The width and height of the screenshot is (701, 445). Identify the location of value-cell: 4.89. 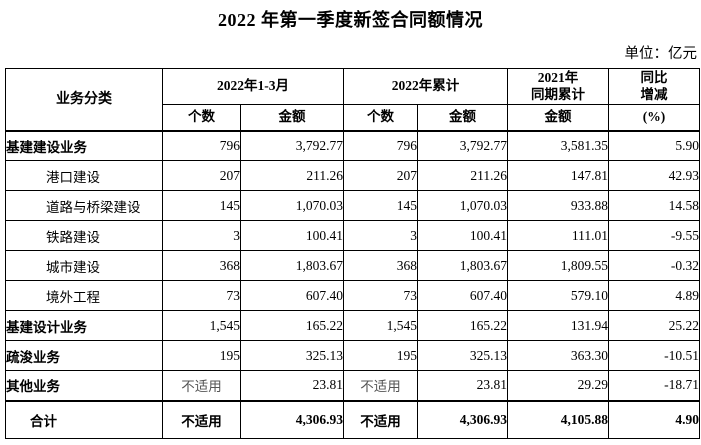
(654, 295).